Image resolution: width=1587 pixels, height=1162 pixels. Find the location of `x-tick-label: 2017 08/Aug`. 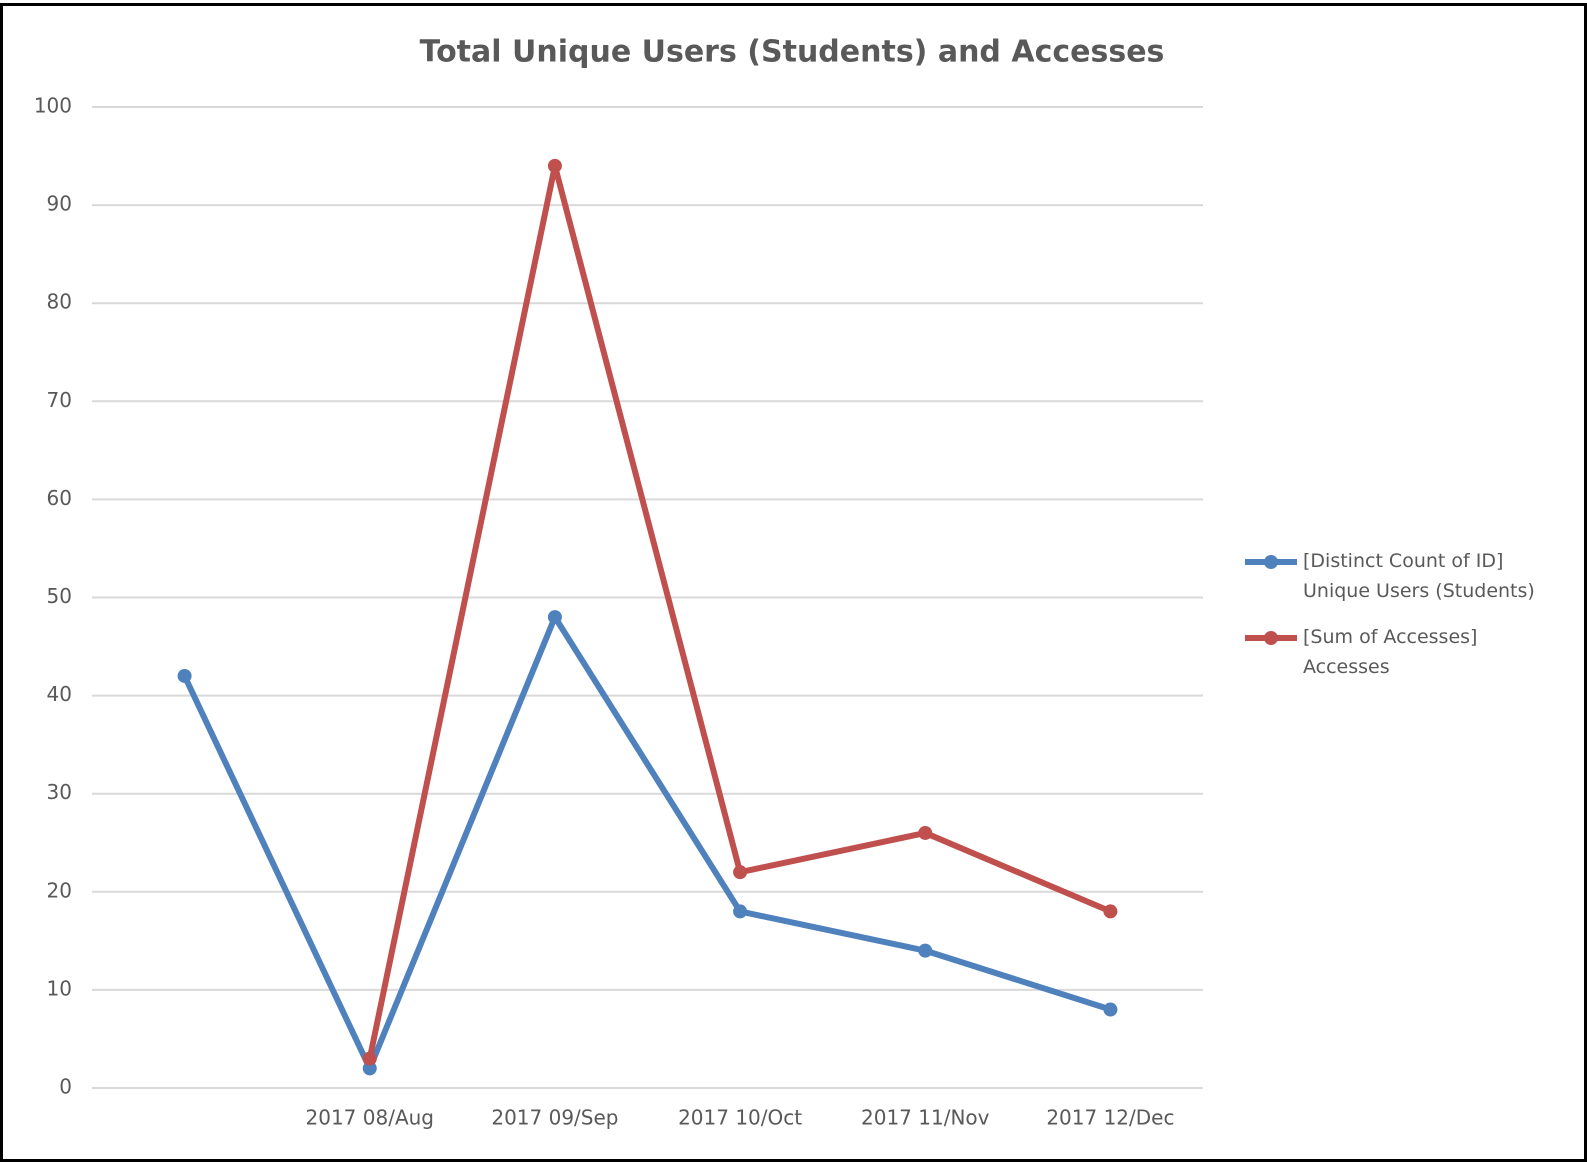

x-tick-label: 2017 08/Aug is located at coordinates (370, 1118).